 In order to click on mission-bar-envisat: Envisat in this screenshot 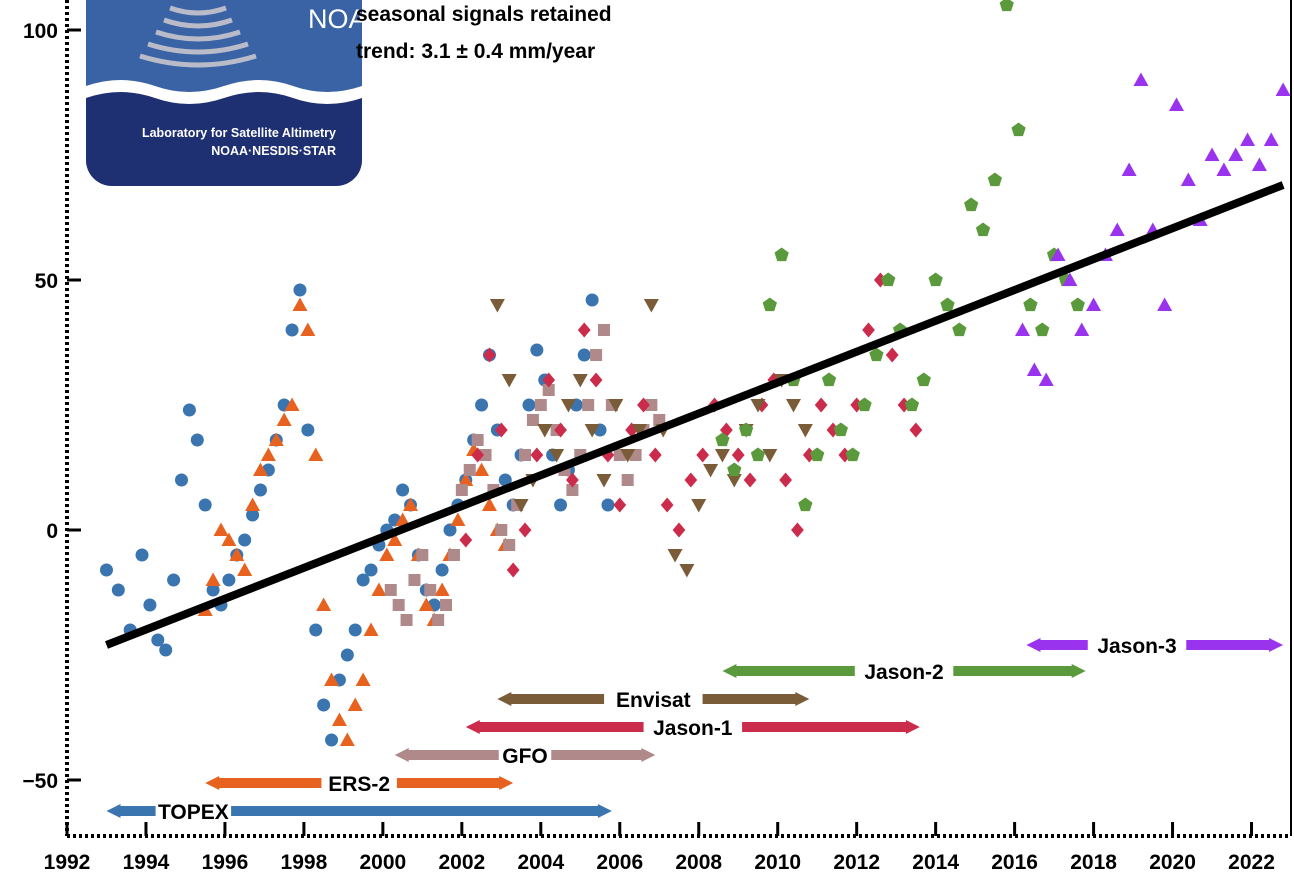, I will do `click(653, 700)`.